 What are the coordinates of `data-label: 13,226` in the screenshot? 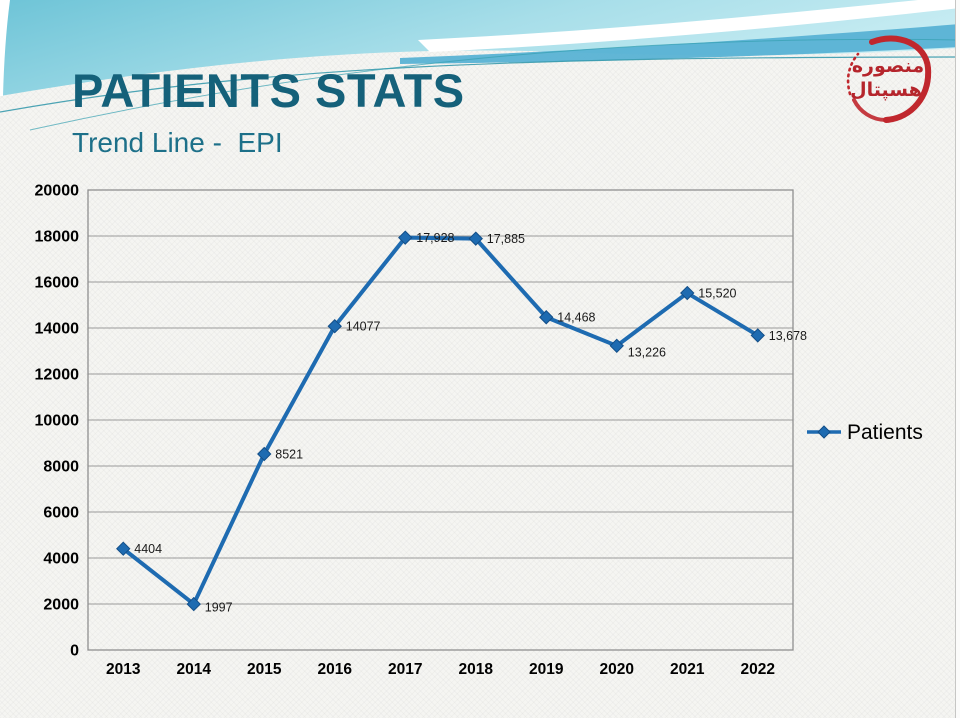 It's located at (647, 352).